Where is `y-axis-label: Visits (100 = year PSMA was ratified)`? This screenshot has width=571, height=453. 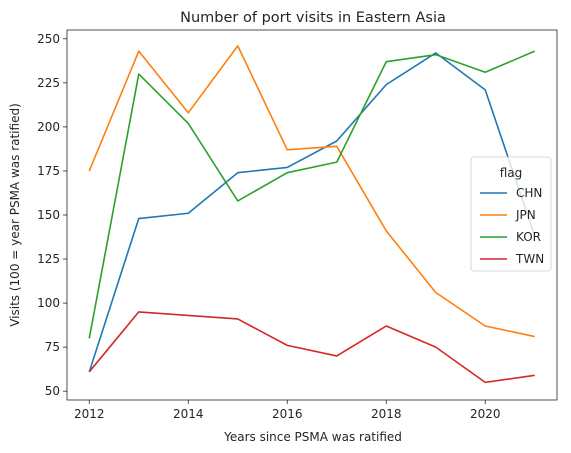 y-axis-label: Visits (100 = year PSMA was ratified) is located at coordinates (15, 215).